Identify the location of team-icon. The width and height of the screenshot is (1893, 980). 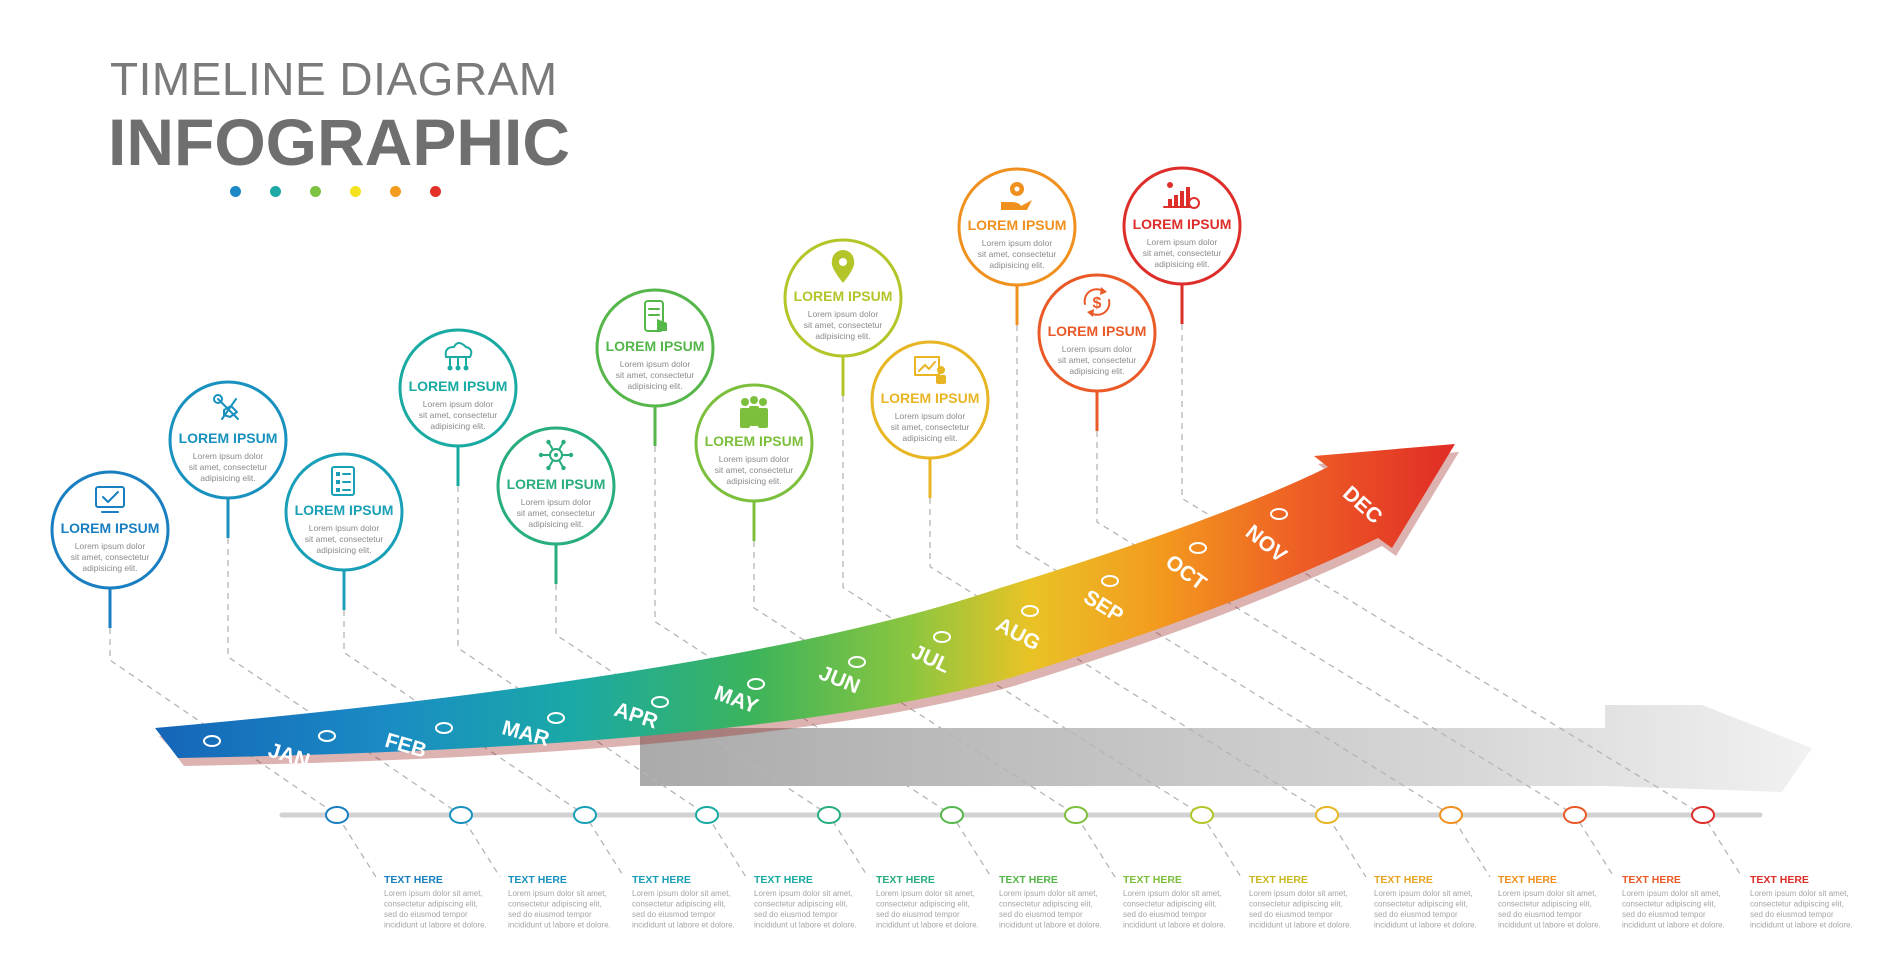
(754, 412).